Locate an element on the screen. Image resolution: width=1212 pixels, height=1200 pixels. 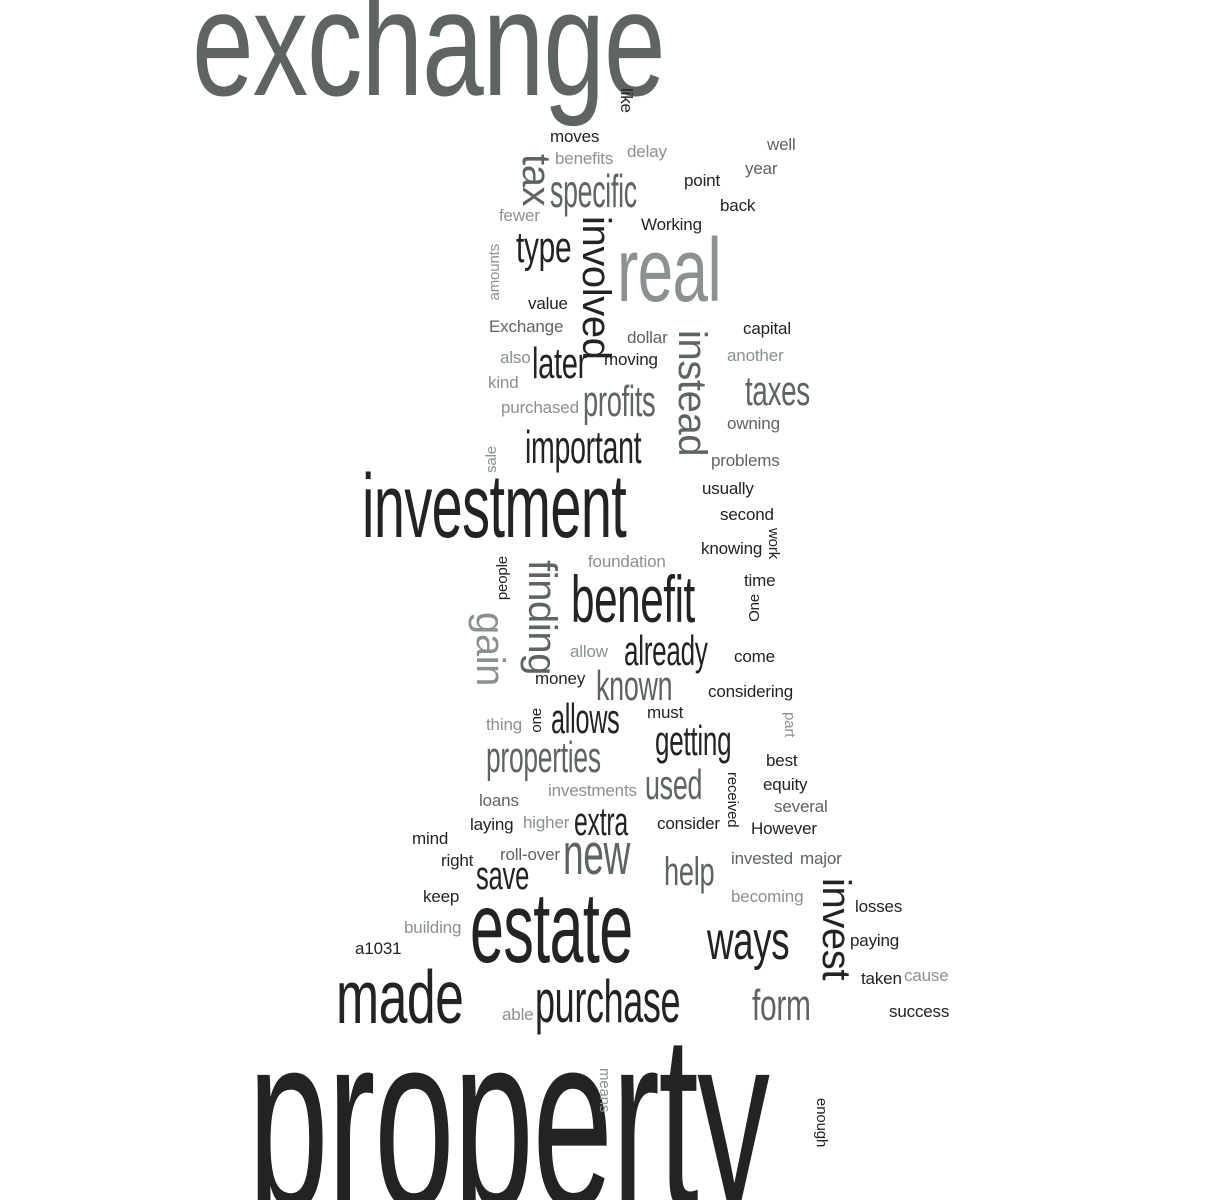
word-loans: loans is located at coordinates (499, 800).